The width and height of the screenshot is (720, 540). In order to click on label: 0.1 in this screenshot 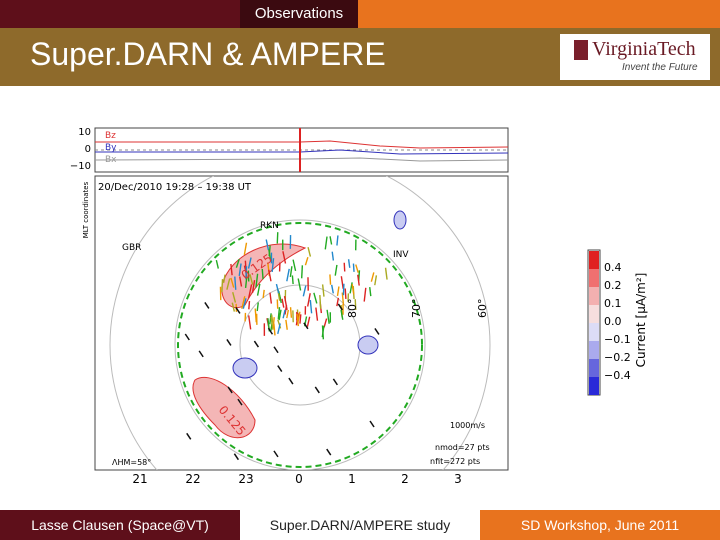, I will do `click(613, 303)`.